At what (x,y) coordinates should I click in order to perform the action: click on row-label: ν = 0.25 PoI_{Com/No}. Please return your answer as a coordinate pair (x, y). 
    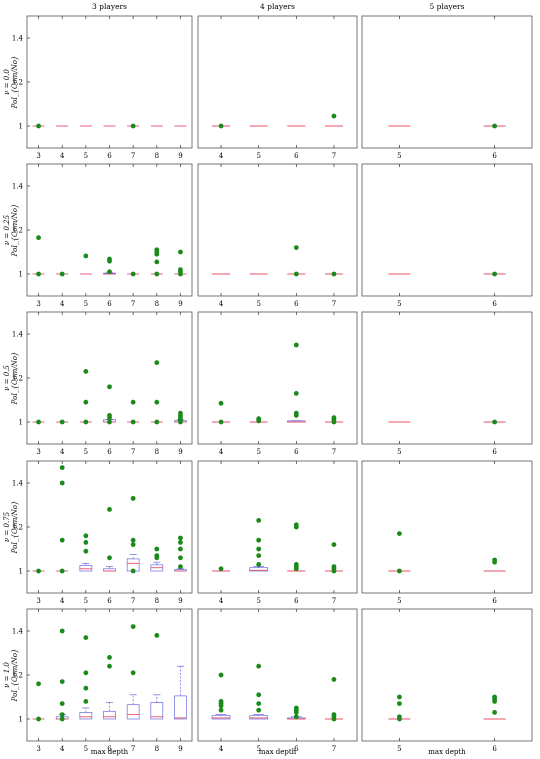
    Looking at the image, I should click on (11, 231).